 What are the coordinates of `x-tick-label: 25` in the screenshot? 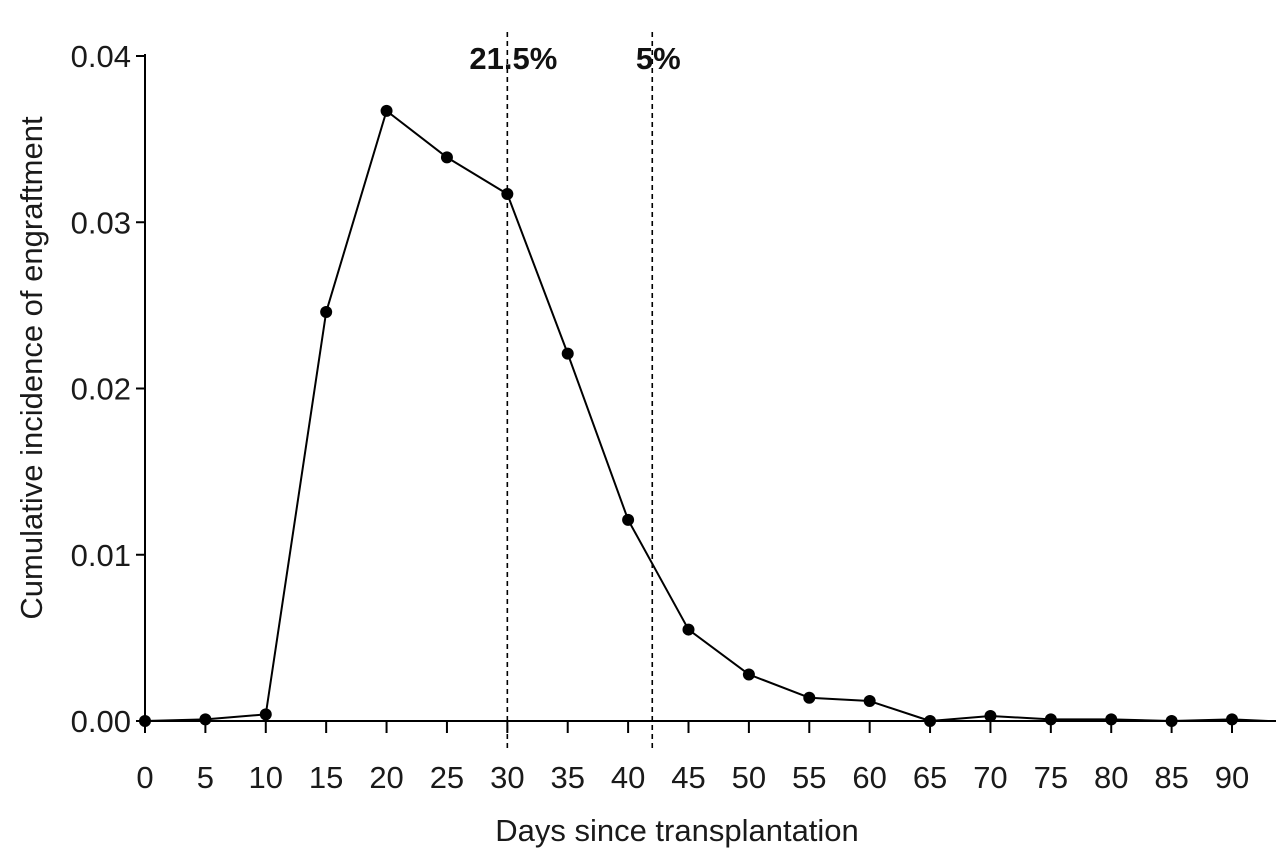 It's located at (447, 777).